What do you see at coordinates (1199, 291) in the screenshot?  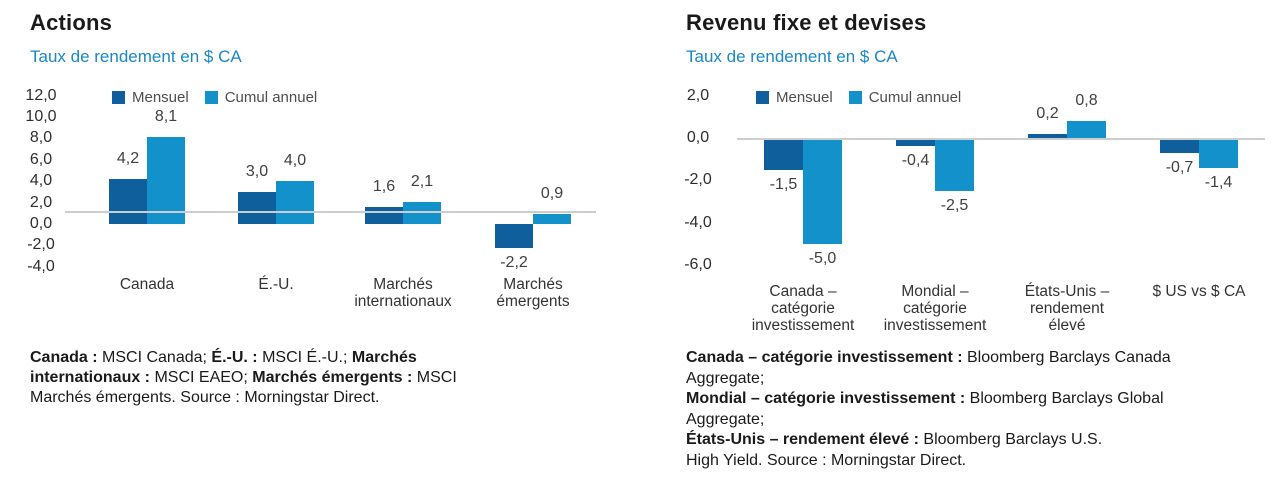 I see `x-axis-category-label: $ US vs $ CA` at bounding box center [1199, 291].